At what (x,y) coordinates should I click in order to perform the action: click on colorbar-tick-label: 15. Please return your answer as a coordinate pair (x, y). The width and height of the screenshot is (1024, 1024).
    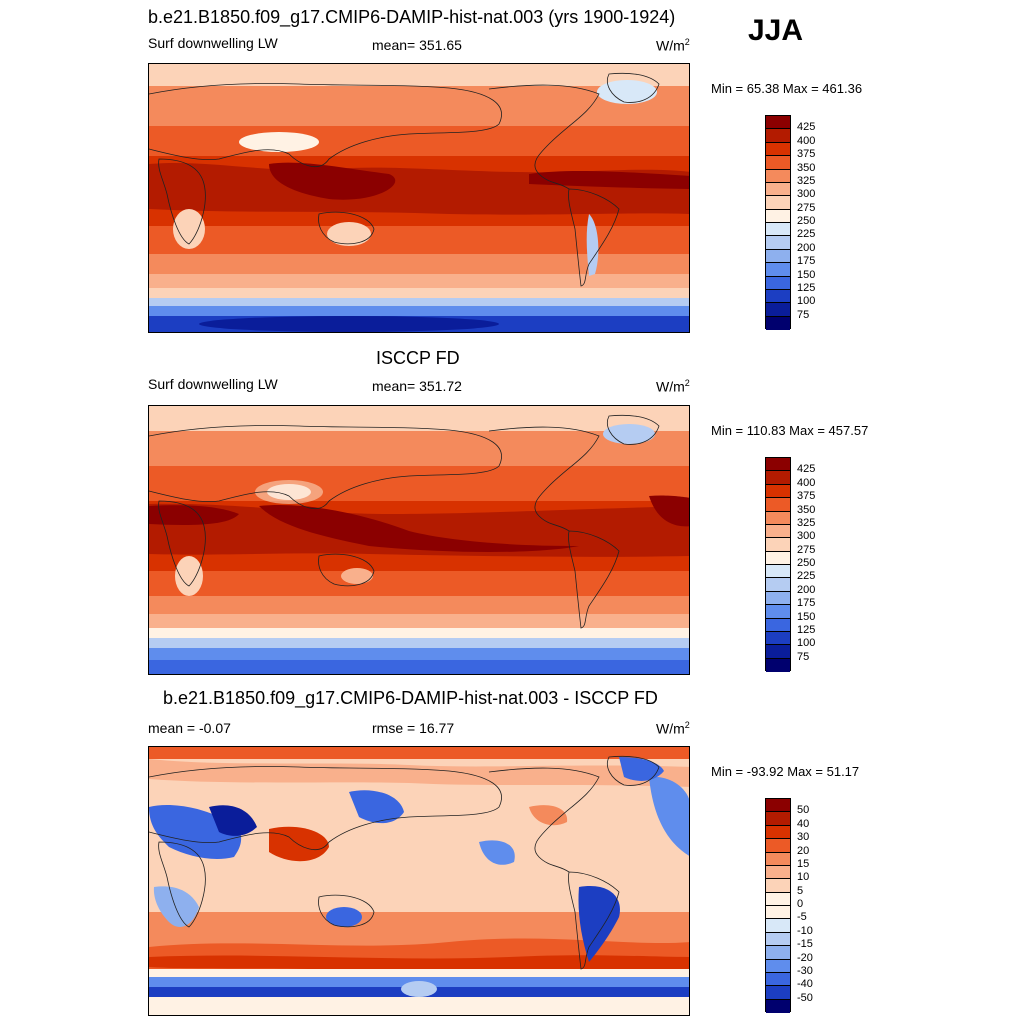
    Looking at the image, I should click on (803, 863).